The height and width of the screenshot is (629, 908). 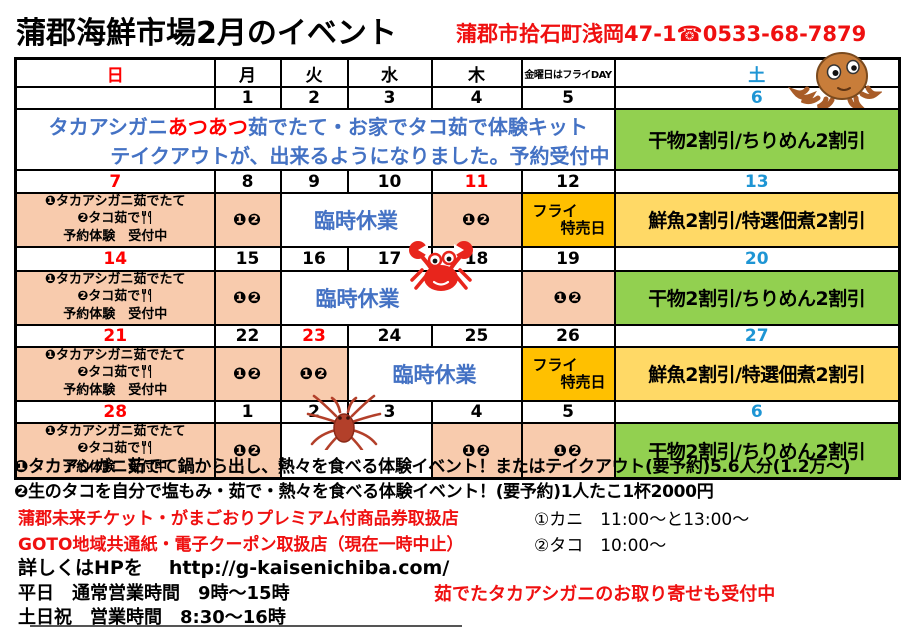 What do you see at coordinates (389, 335) in the screenshot?
I see `date-cell: 24` at bounding box center [389, 335].